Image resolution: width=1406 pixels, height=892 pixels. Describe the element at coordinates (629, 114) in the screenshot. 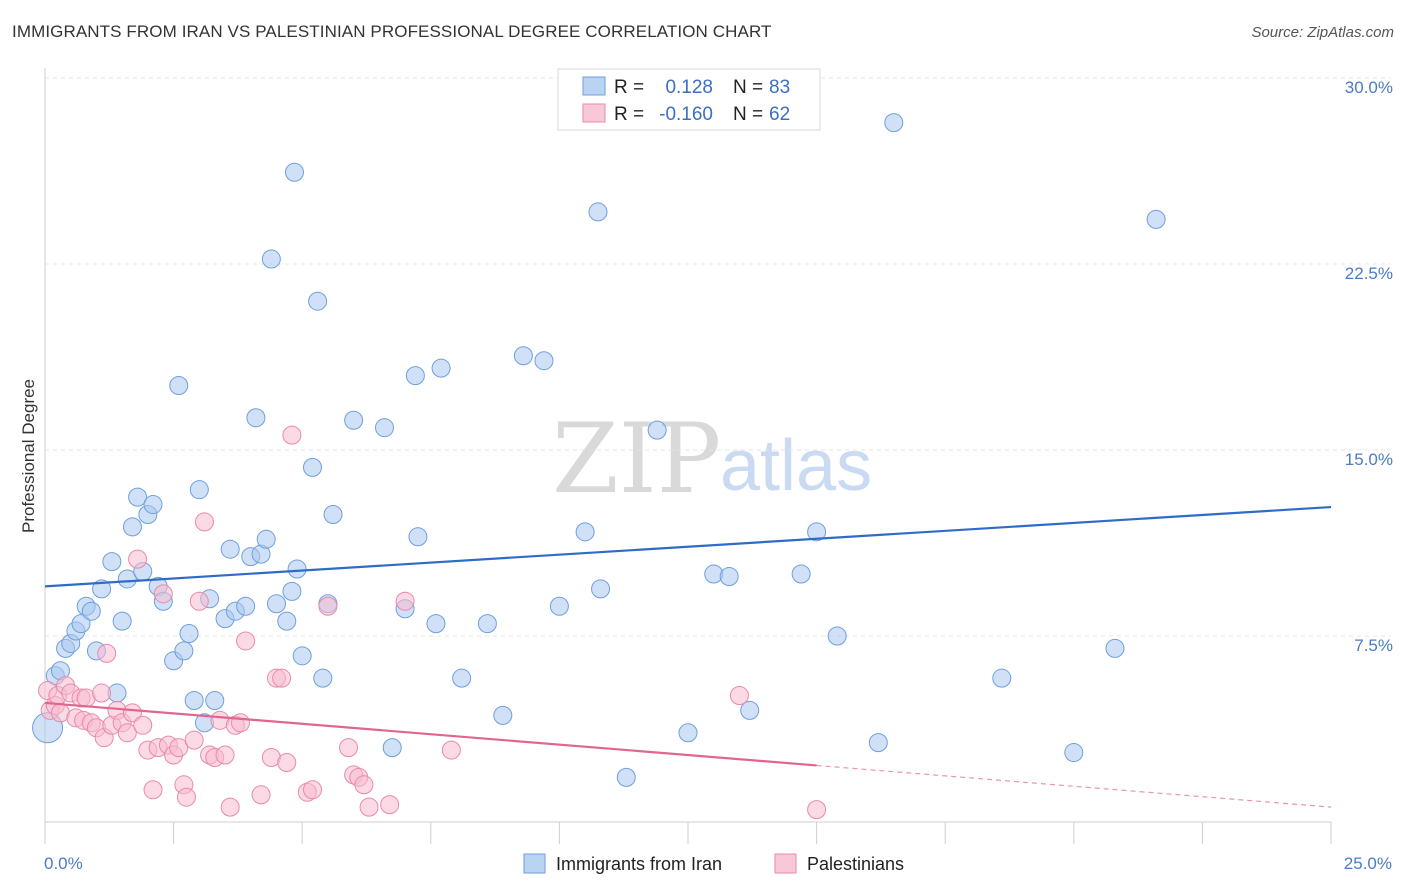

I see `legend-r-label-palestinians: R =` at that location.